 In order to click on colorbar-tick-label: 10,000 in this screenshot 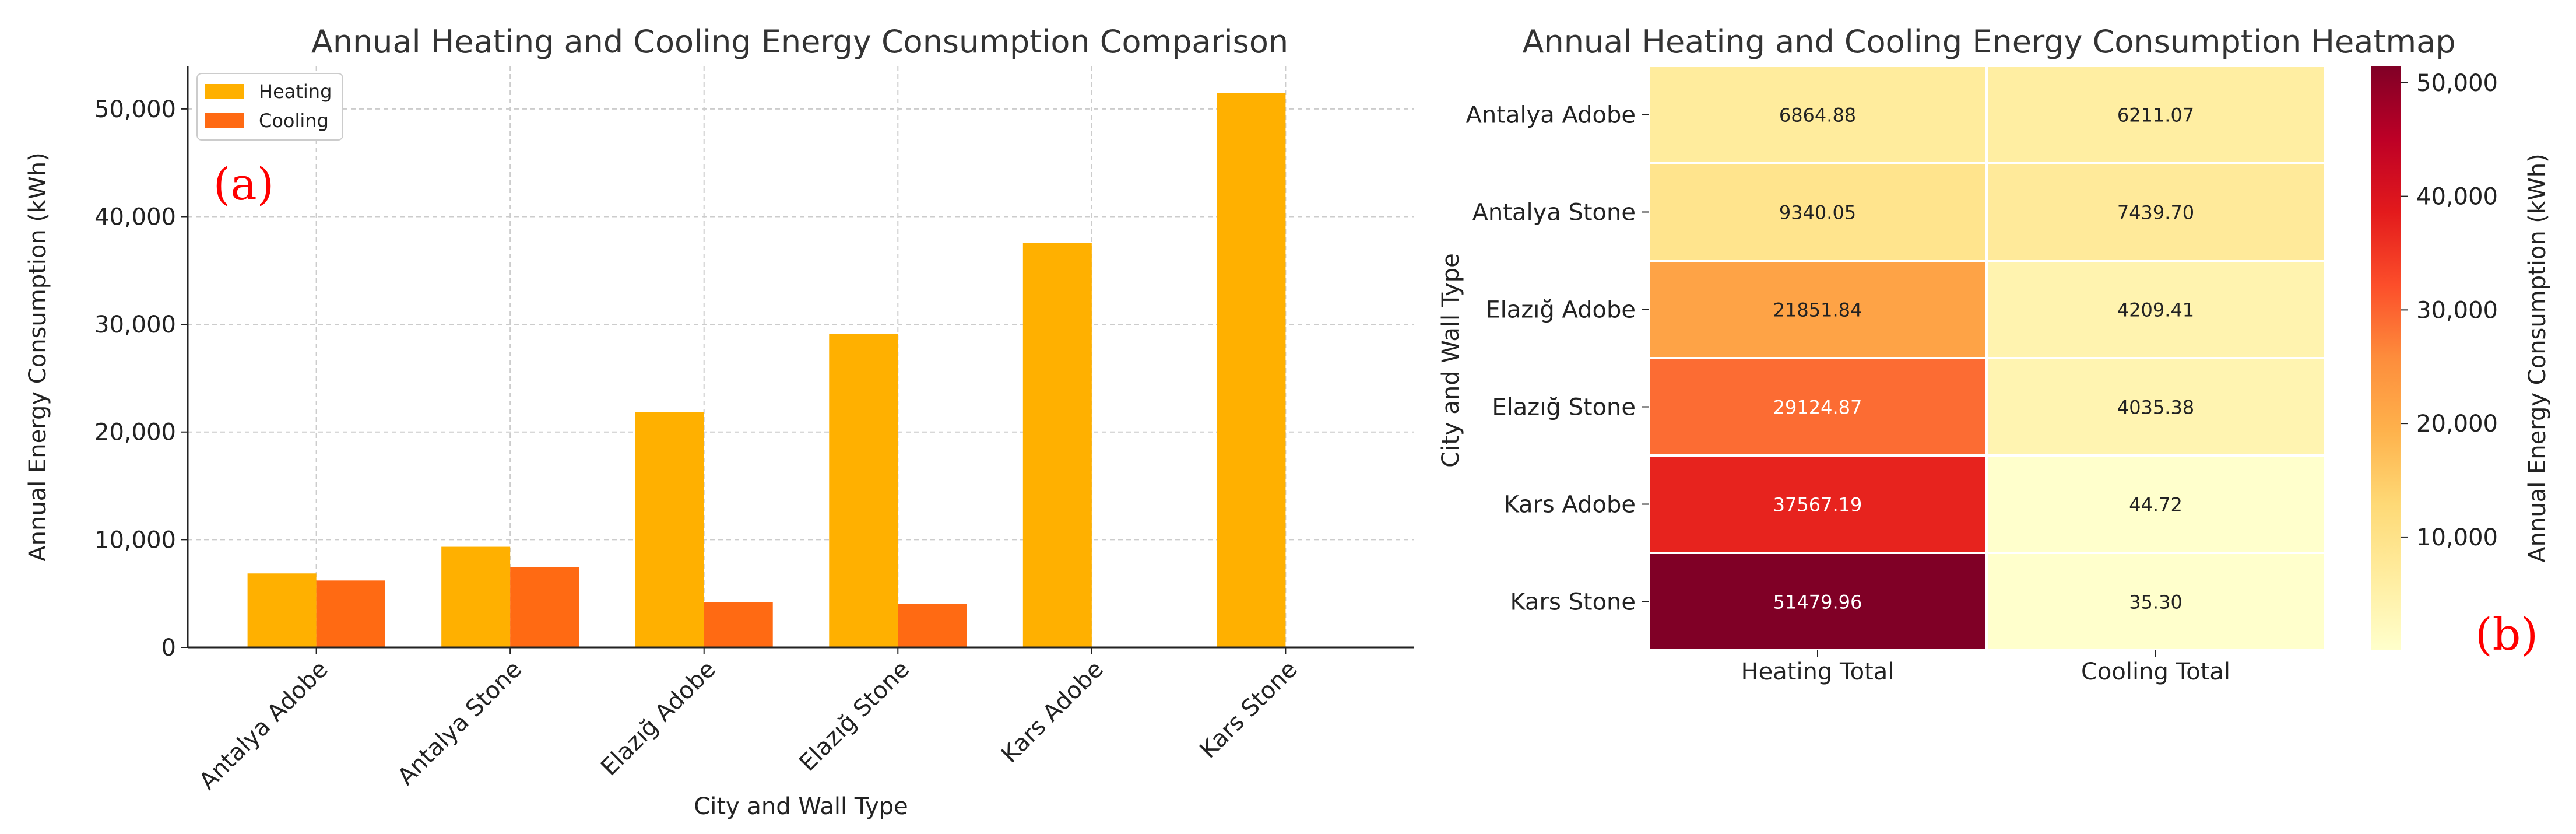, I will do `click(2457, 537)`.